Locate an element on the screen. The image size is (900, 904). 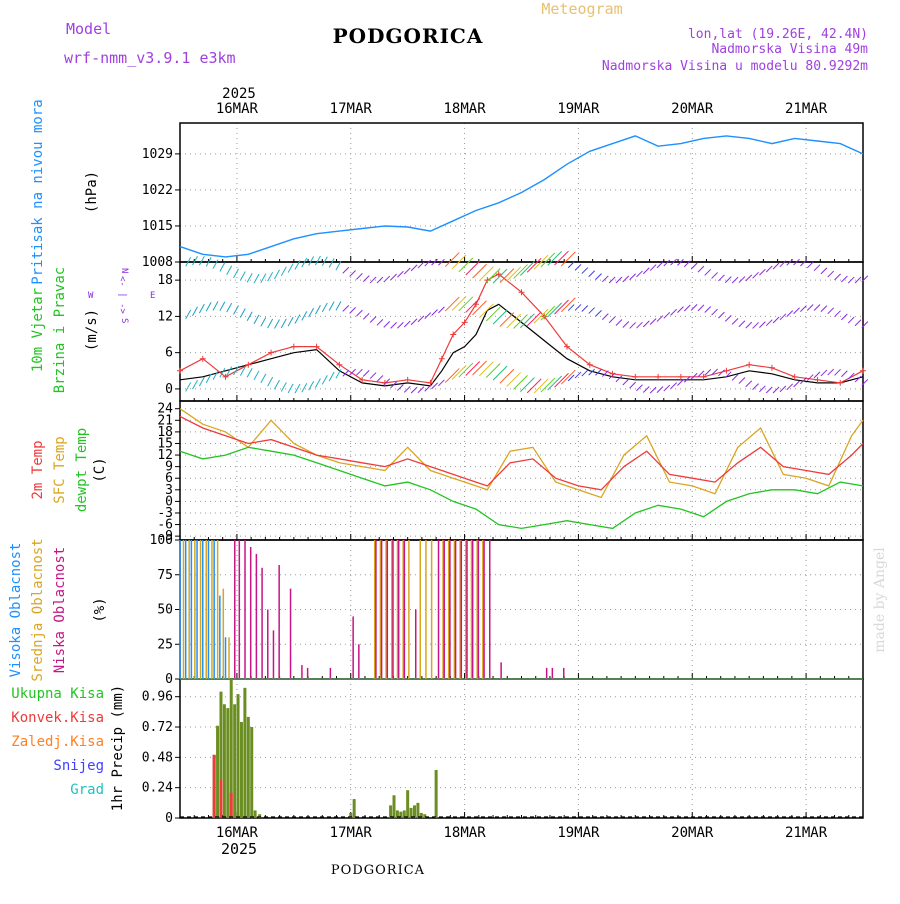
y-tick-label: 12 is located at coordinates (165, 316).